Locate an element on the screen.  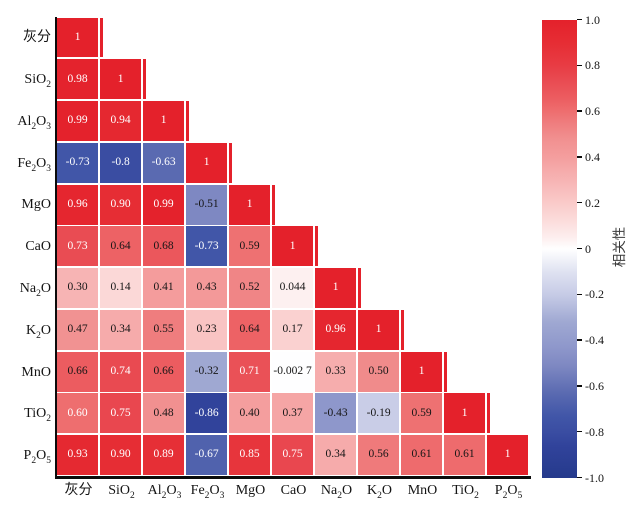
cell-value: 0.61 is located at coordinates (421, 454).